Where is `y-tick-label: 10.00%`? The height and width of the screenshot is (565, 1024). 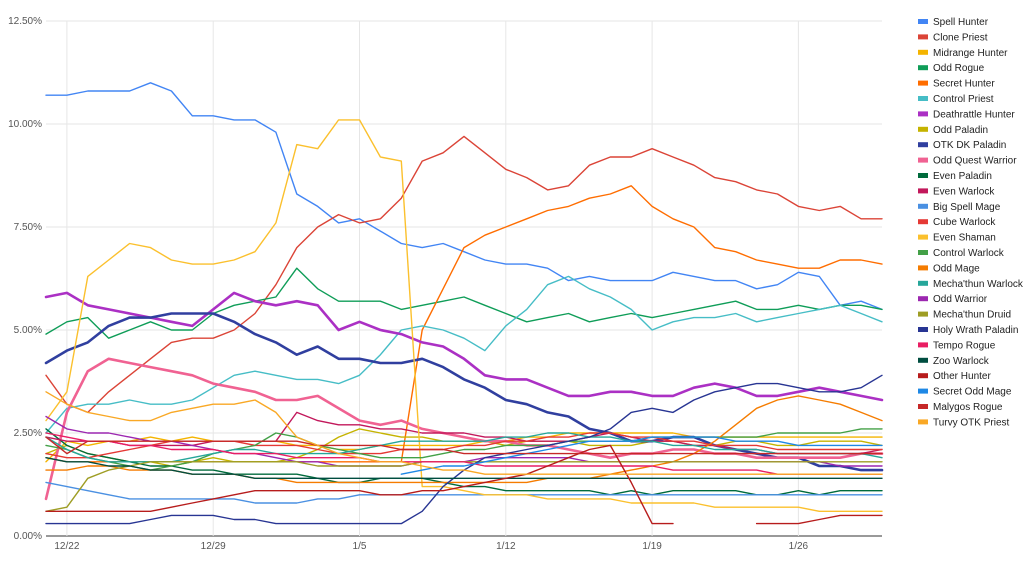
y-tick-label: 10.00% is located at coordinates (25, 124).